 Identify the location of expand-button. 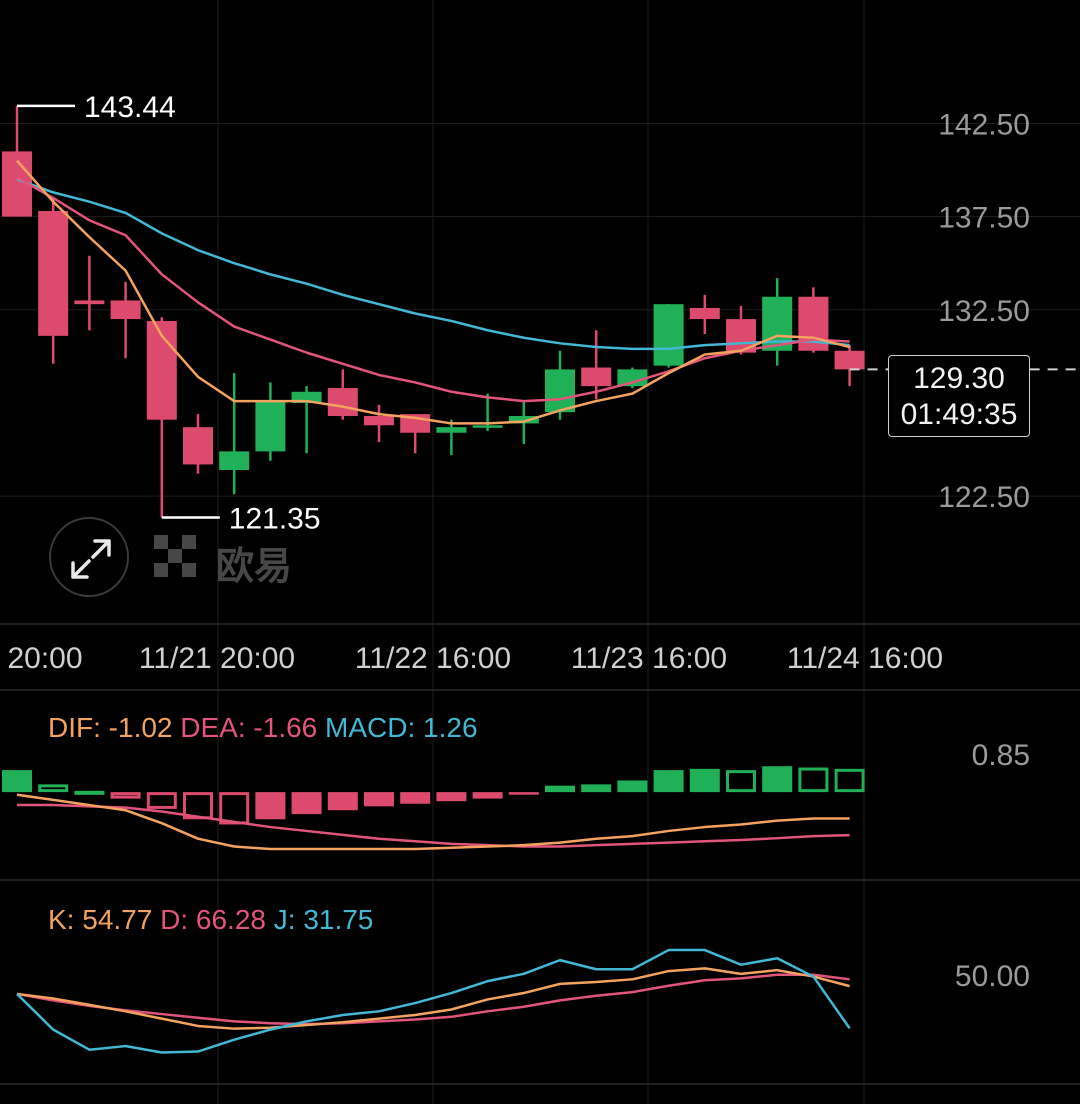
(89, 557).